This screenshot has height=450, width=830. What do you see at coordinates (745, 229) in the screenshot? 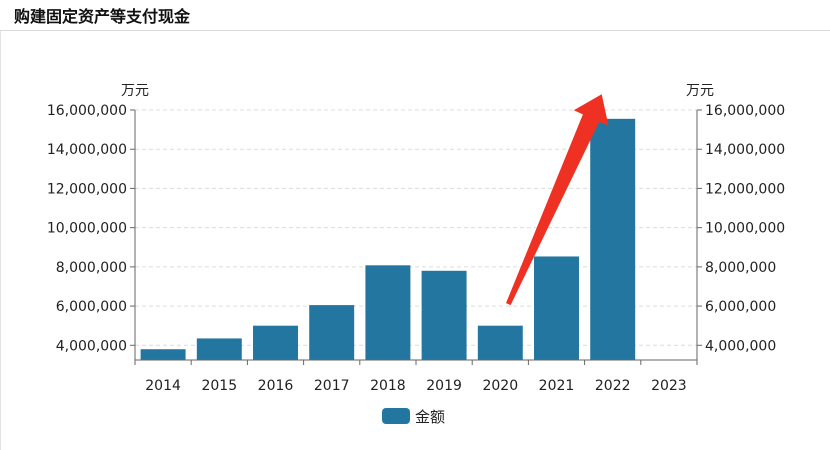
I see `y-tick-label-right: 10,000,000` at bounding box center [745, 229].